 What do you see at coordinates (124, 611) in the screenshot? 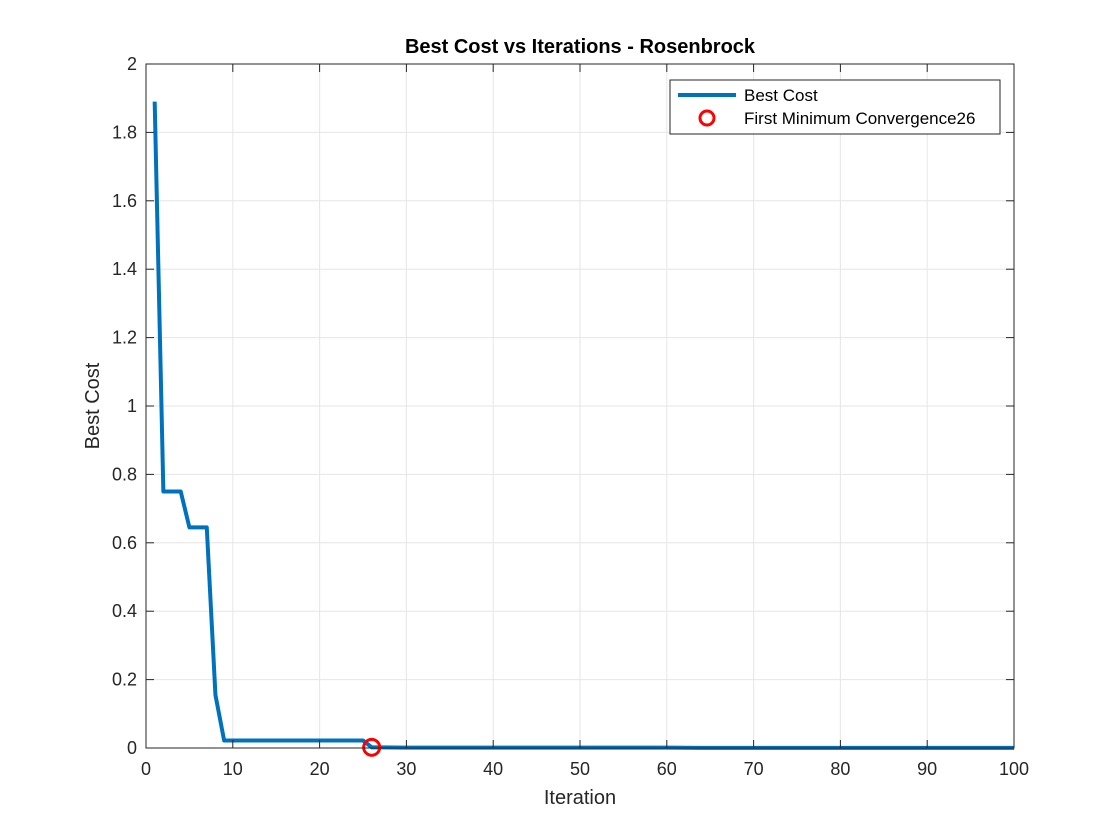
I see `y-tick-label: 0.4` at bounding box center [124, 611].